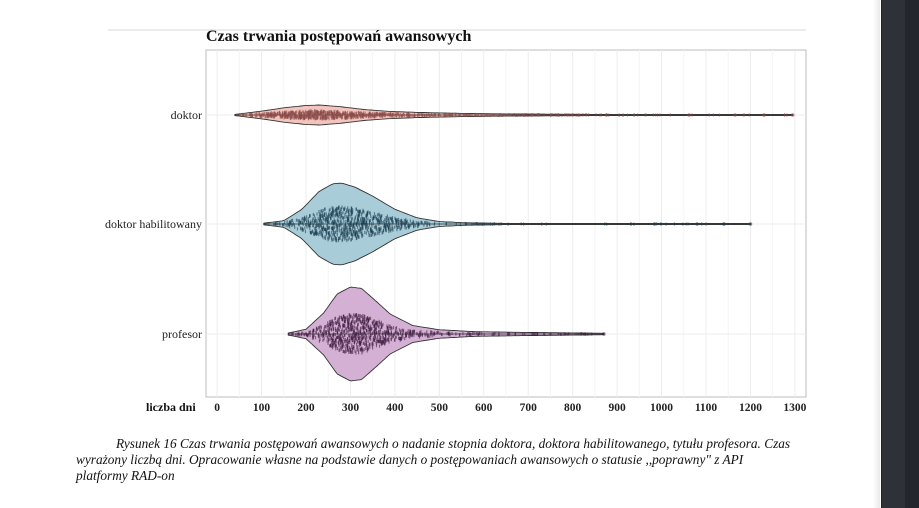 Image resolution: width=919 pixels, height=508 pixels. Describe the element at coordinates (900, 254) in the screenshot. I see `viewer-scrollbar-rail` at that location.